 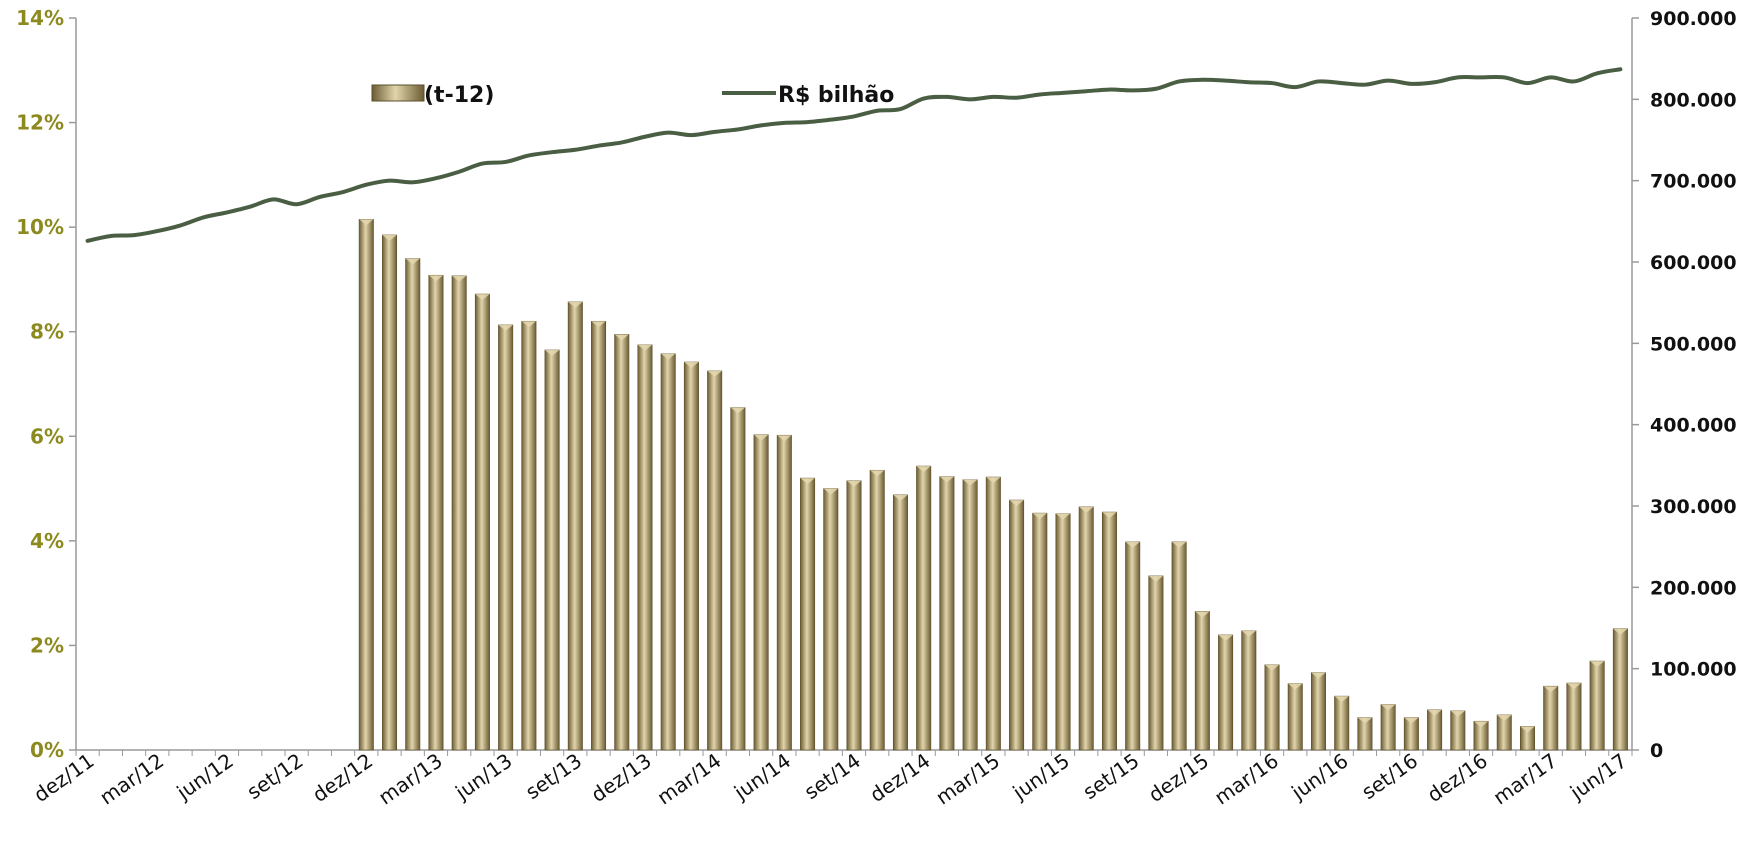 I want to click on right-tick-label: 0, so click(x=1656, y=751).